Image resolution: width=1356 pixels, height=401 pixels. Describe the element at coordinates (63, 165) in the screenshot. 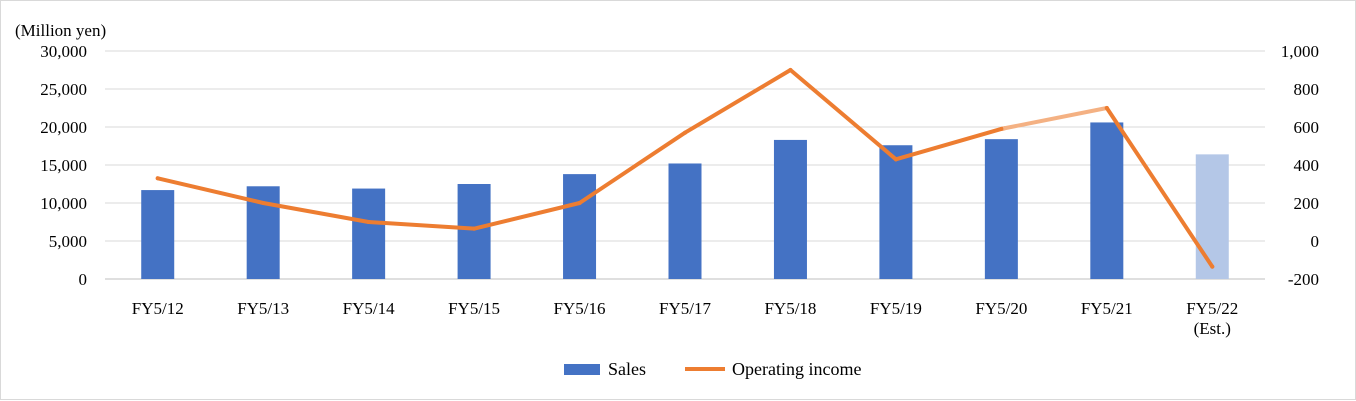

I see `y-left-tick-label: 15,000` at that location.